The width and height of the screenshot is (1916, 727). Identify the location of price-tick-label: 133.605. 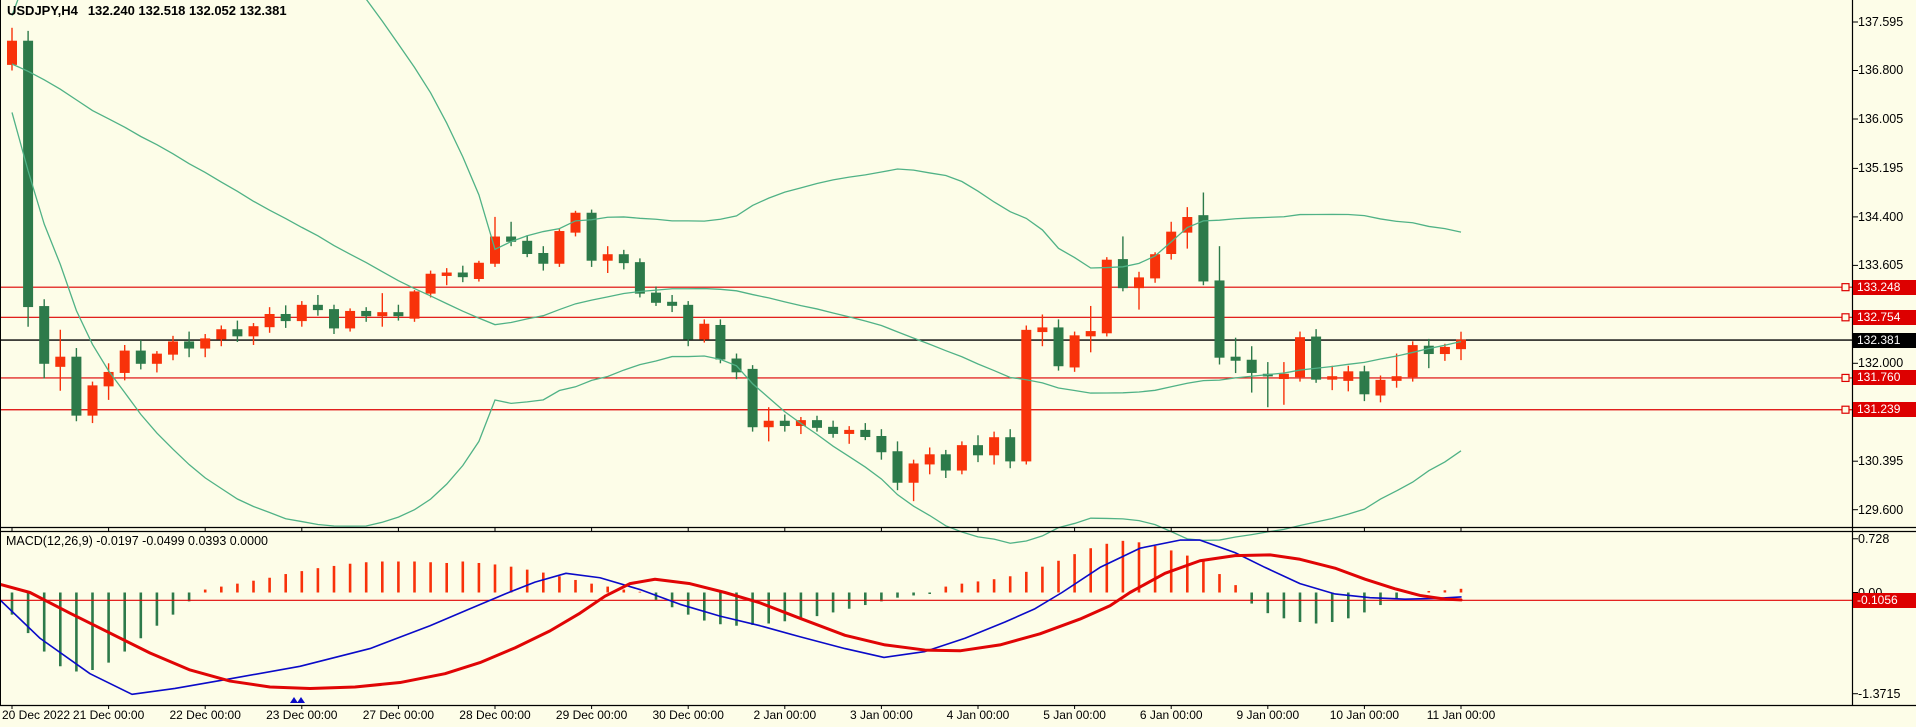
(1881, 265).